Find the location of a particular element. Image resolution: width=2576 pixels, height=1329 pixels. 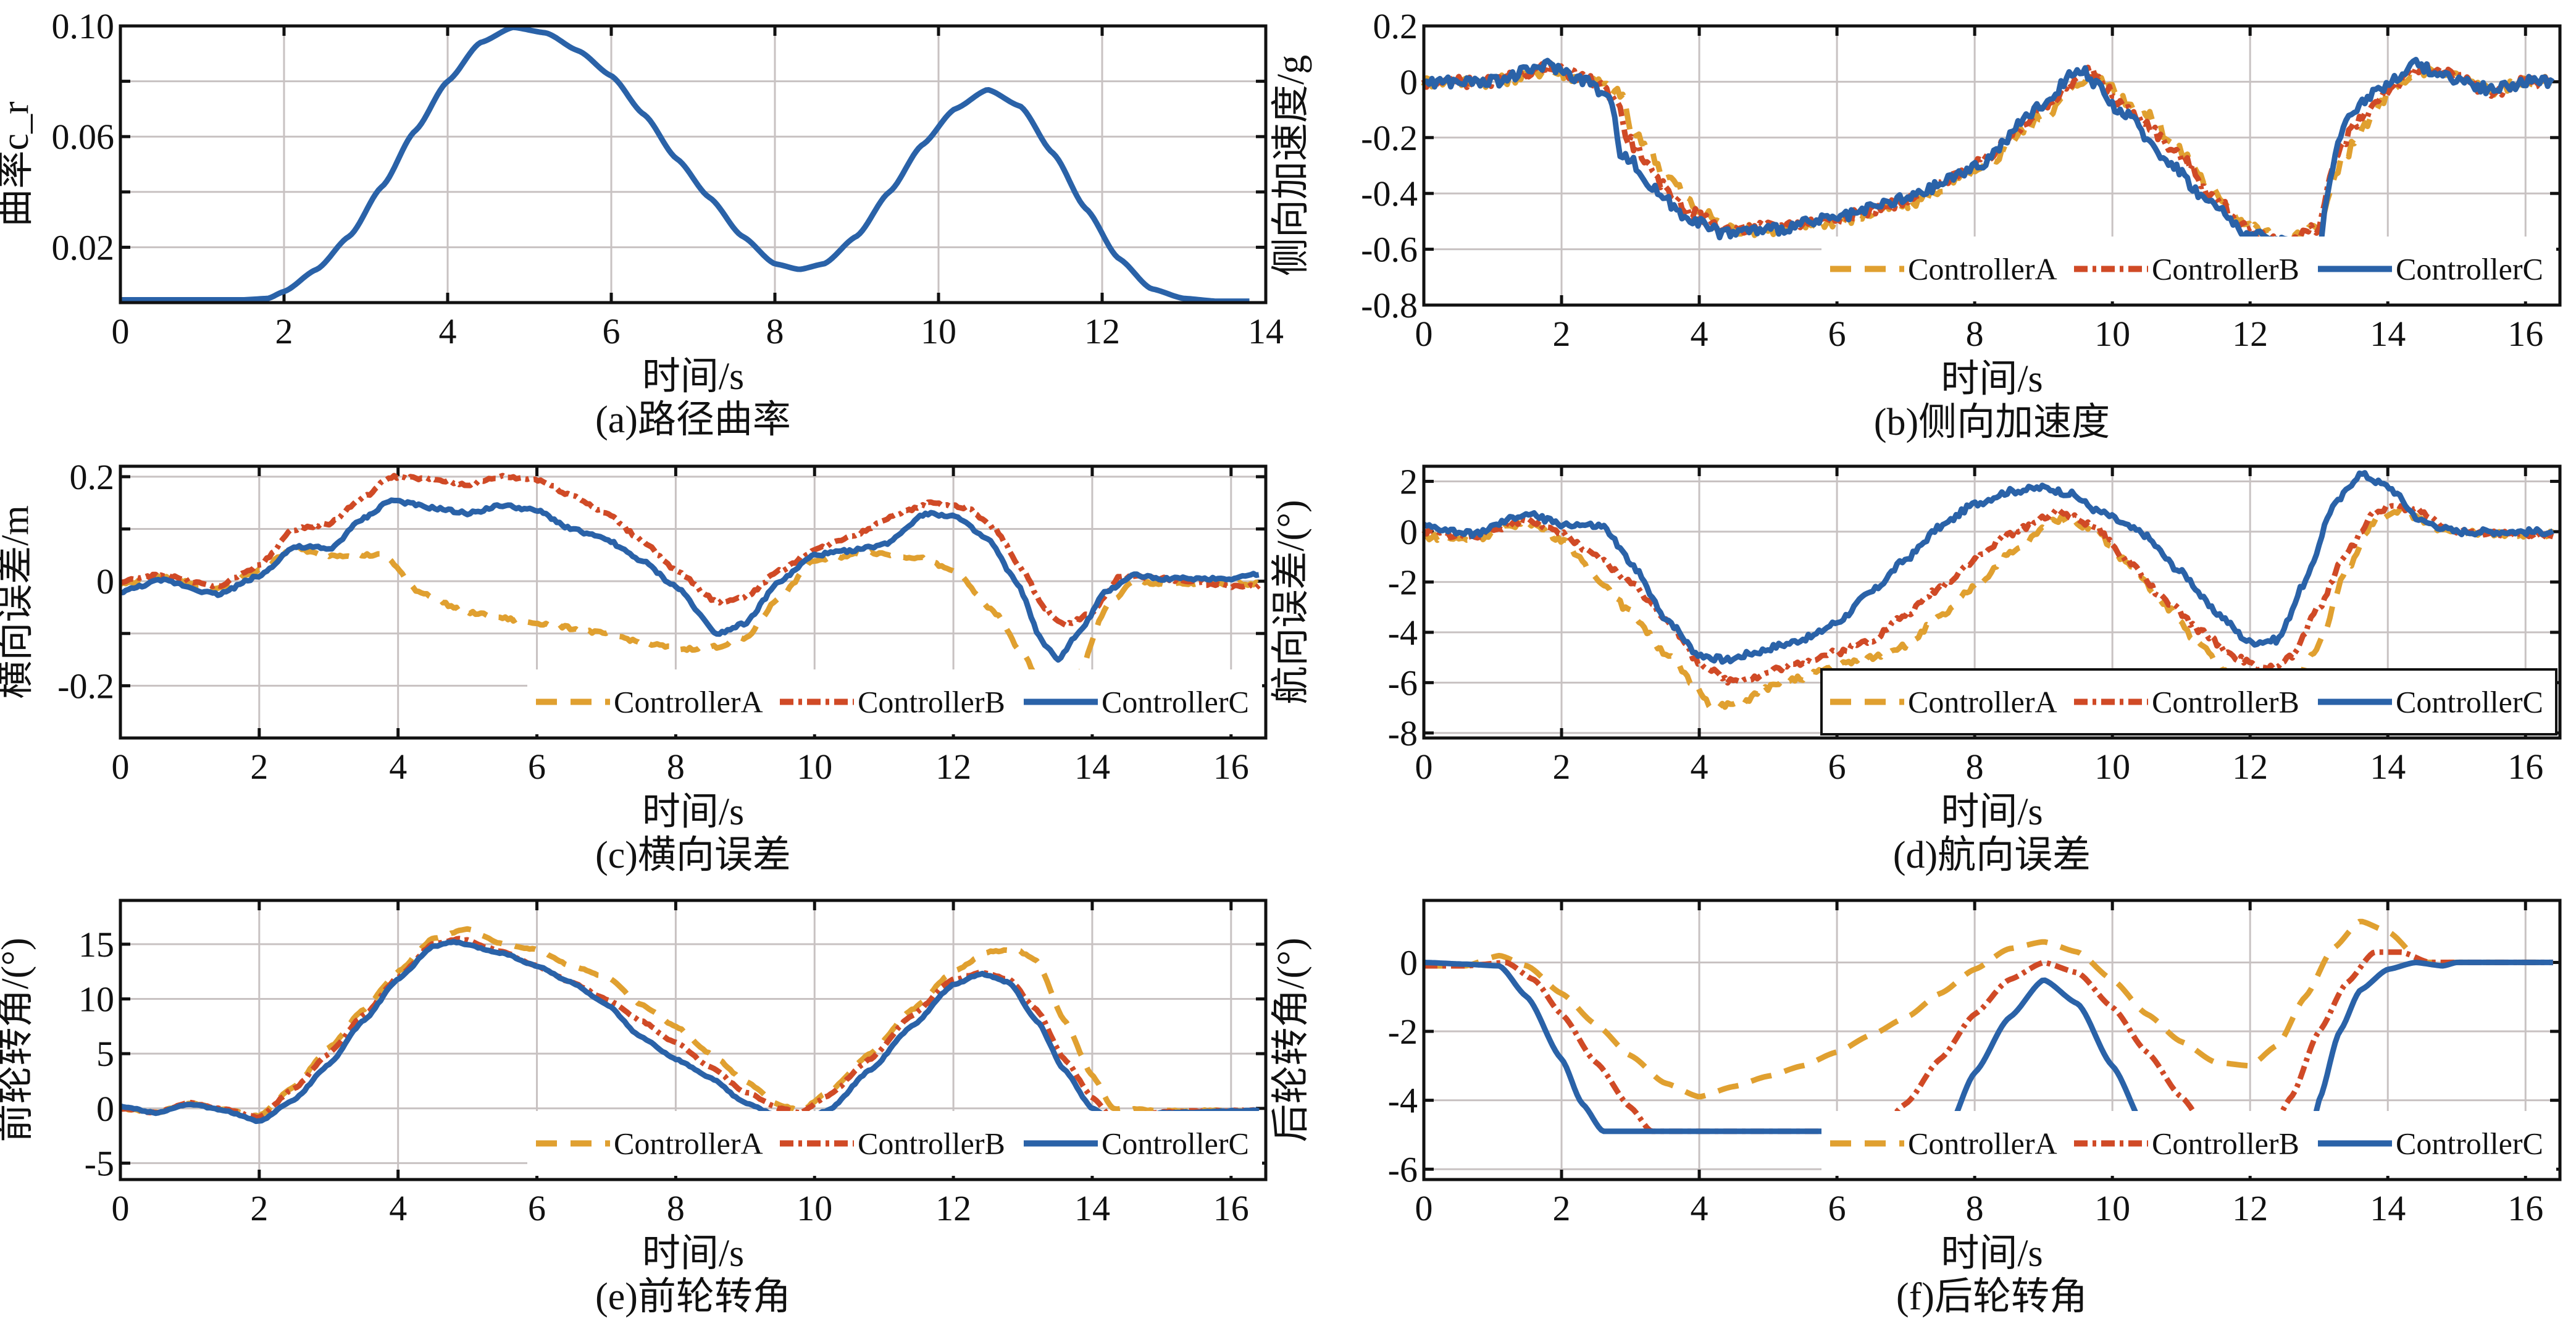

y-tick-label: 15 is located at coordinates (96, 944).